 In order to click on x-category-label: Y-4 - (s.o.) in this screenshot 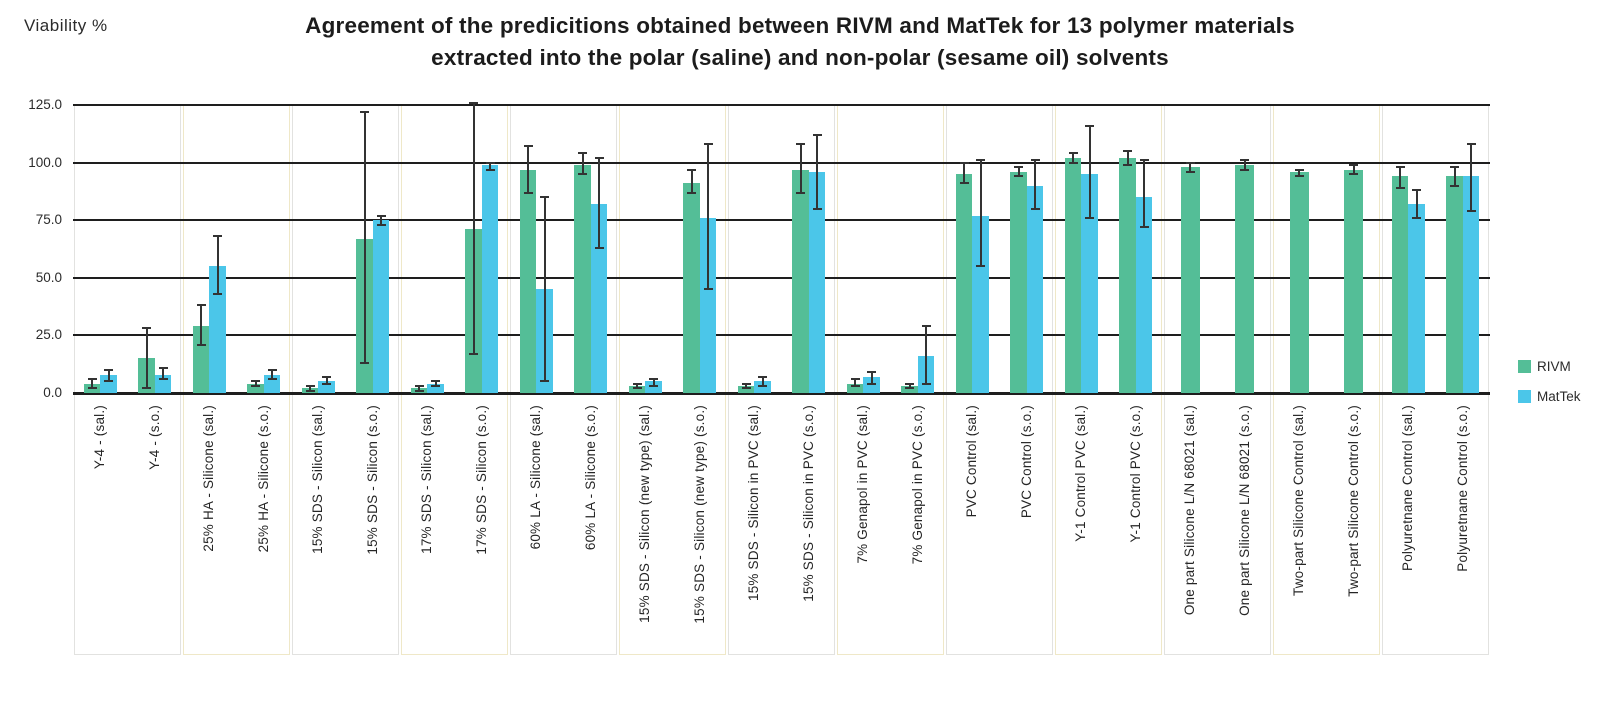, I will do `click(154, 437)`.